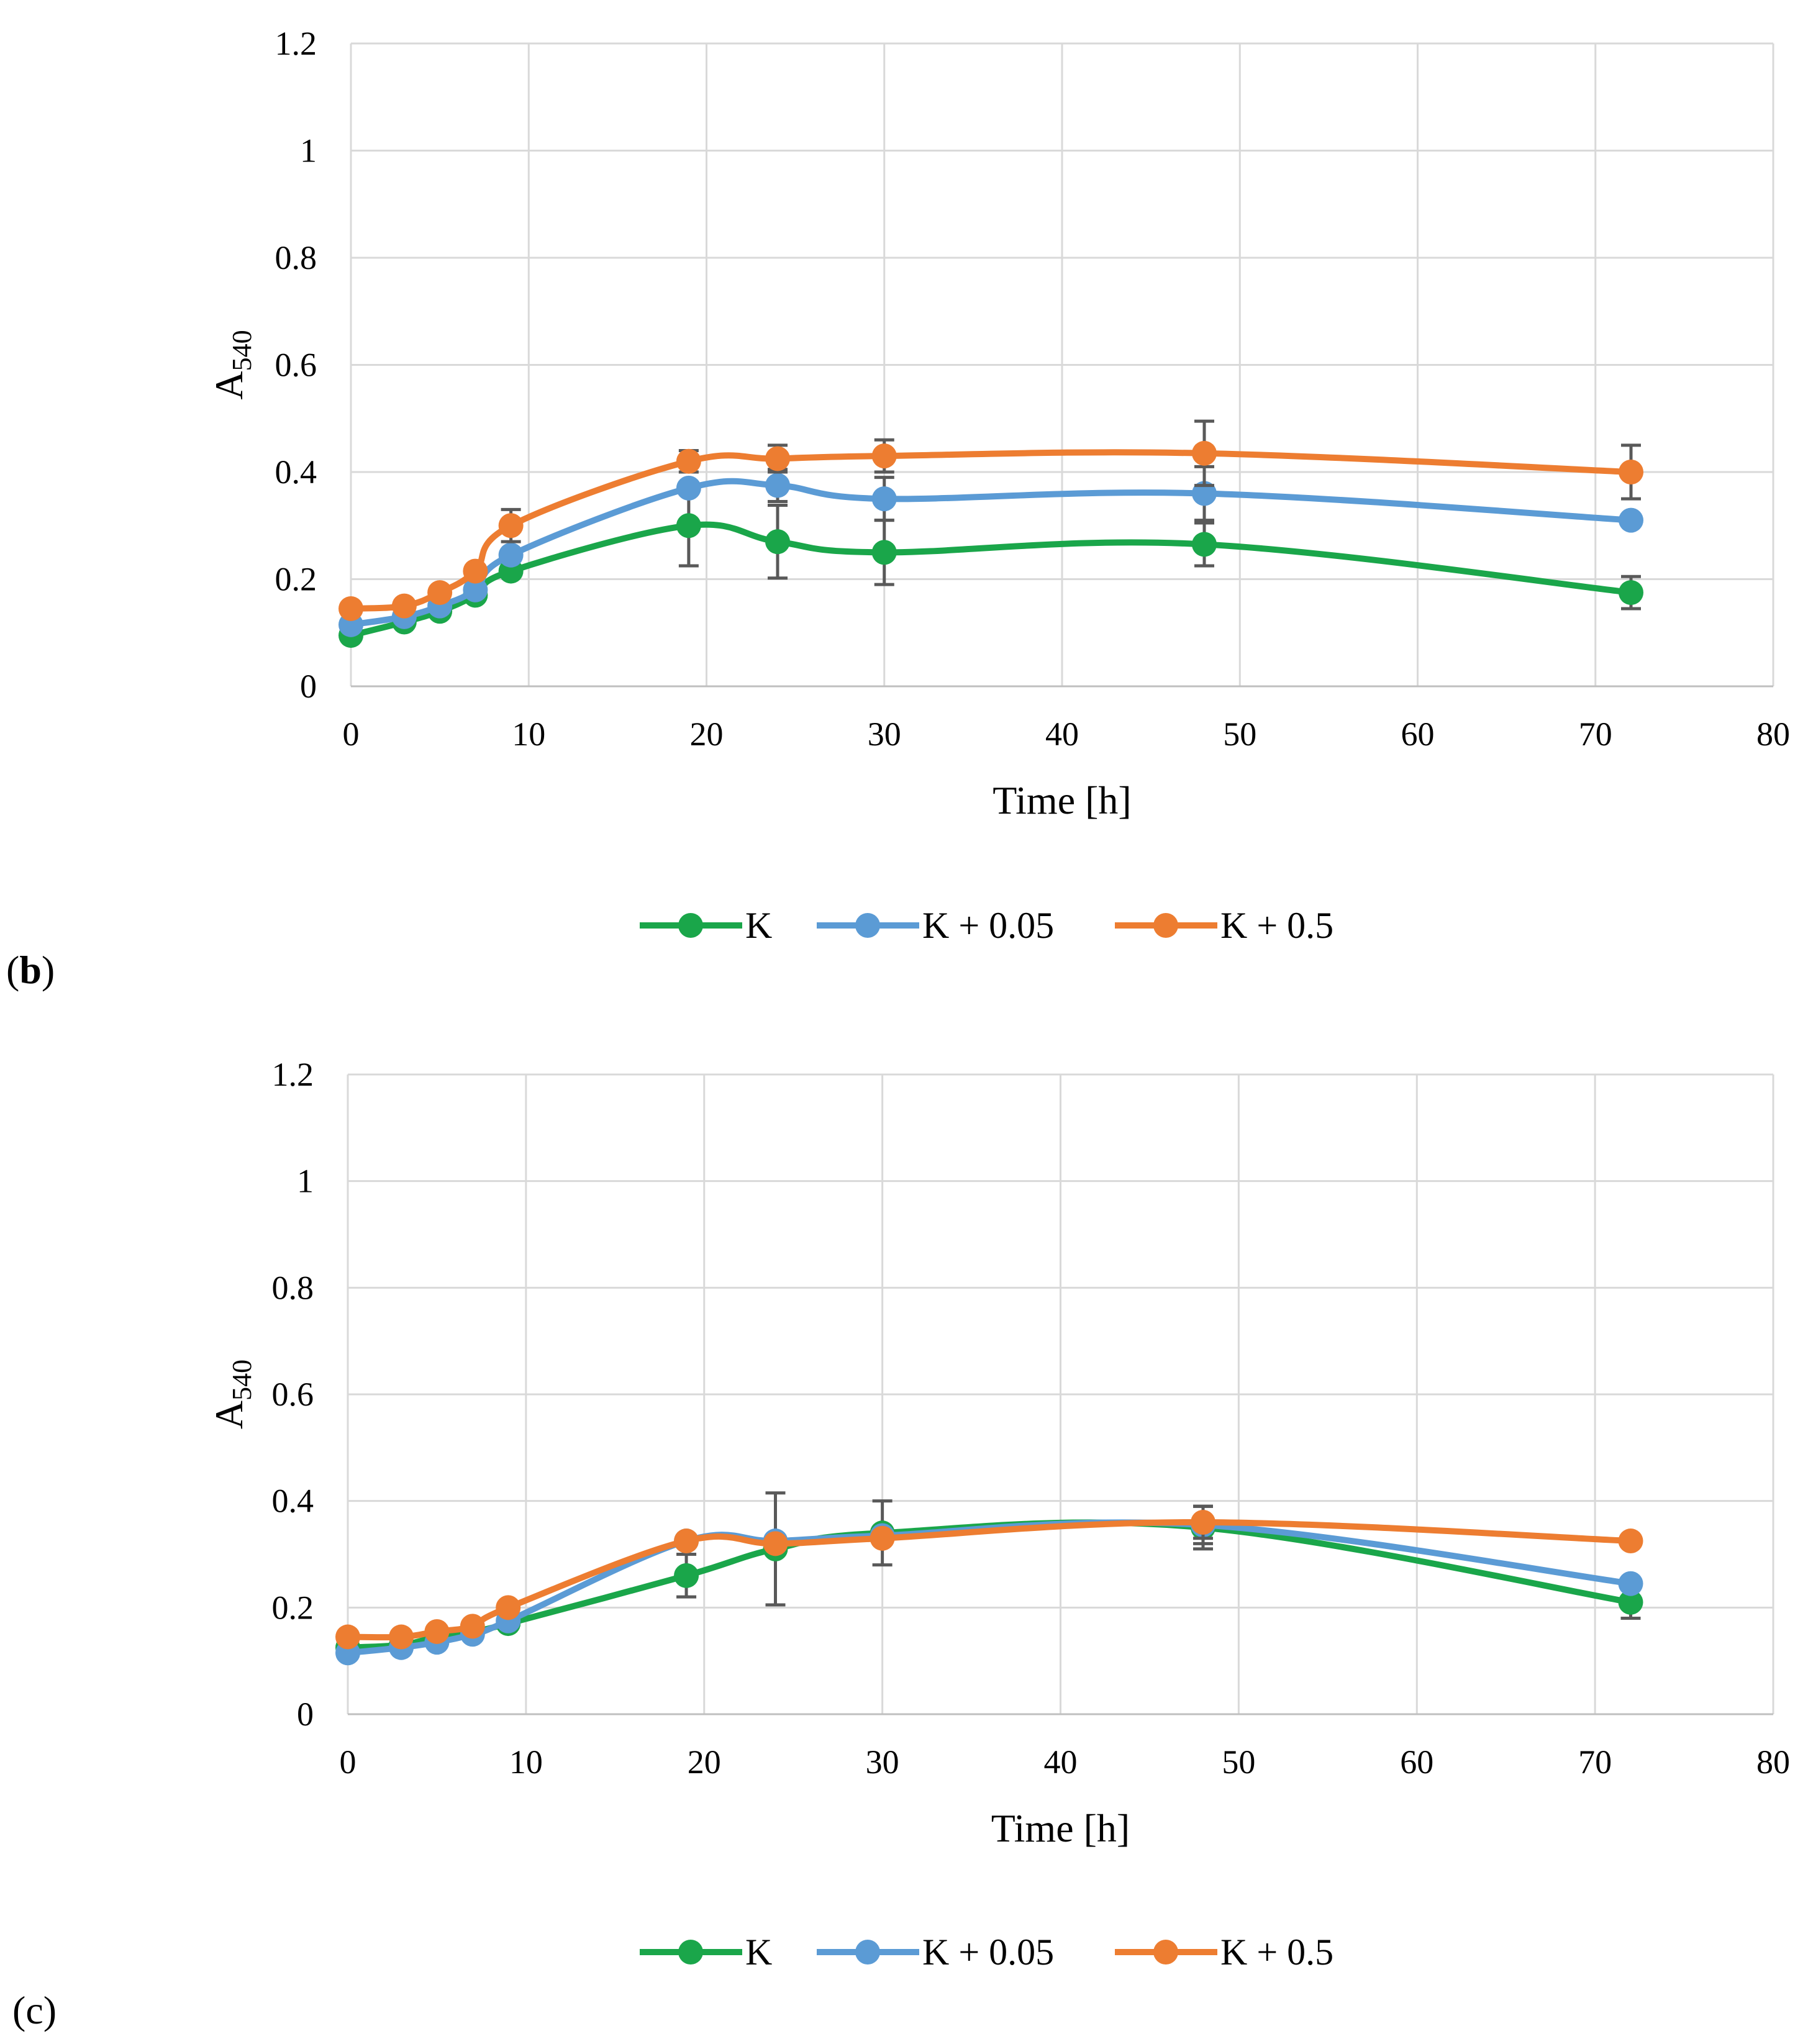  Describe the element at coordinates (296, 472) in the screenshot. I see `y-tick-label: 0.4` at that location.